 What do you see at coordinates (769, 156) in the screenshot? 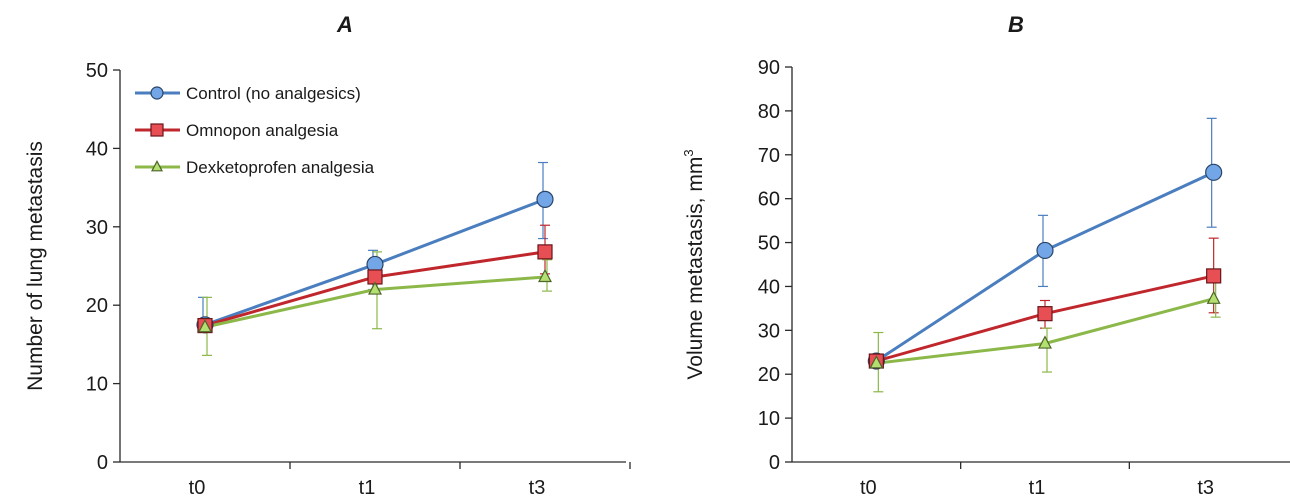
I see `y-tick-label: 70` at bounding box center [769, 156].